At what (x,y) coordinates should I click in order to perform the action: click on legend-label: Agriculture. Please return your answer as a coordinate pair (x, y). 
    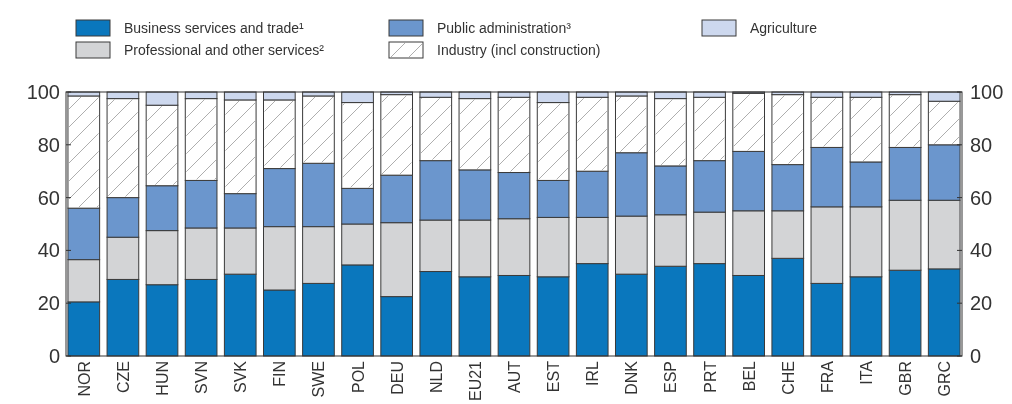
    Looking at the image, I should click on (784, 28).